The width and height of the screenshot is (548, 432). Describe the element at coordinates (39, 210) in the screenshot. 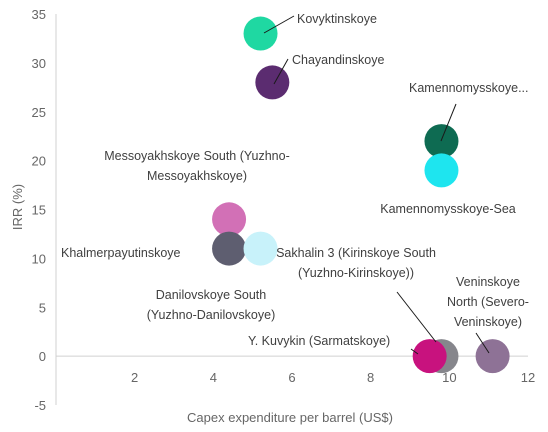

I see `y-tick-label: 15` at that location.